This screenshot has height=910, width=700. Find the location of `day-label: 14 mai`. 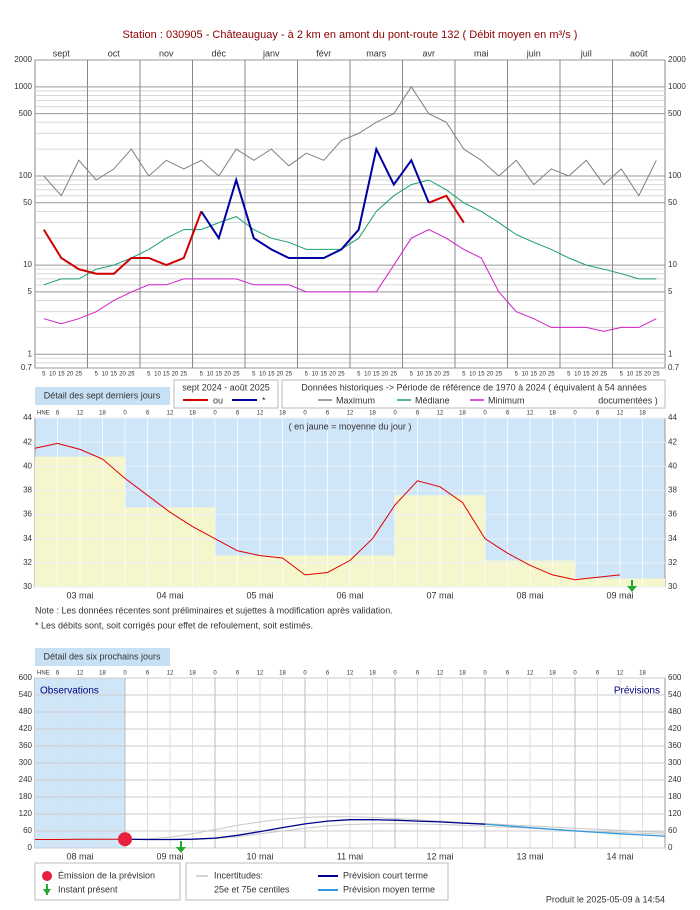

day-label: 14 mai is located at coordinates (619, 856).